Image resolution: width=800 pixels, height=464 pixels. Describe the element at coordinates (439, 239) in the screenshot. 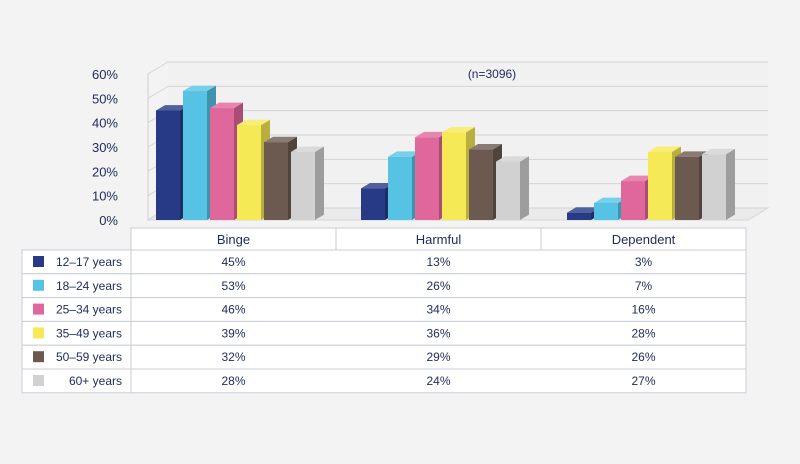

I see `column-header: Harmful` at that location.